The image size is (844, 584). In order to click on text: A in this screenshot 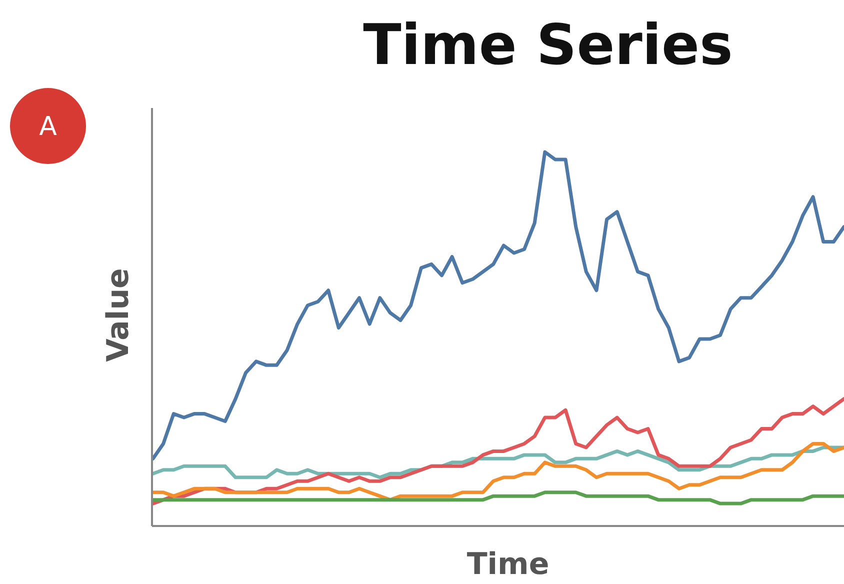, I will do `click(48, 127)`.